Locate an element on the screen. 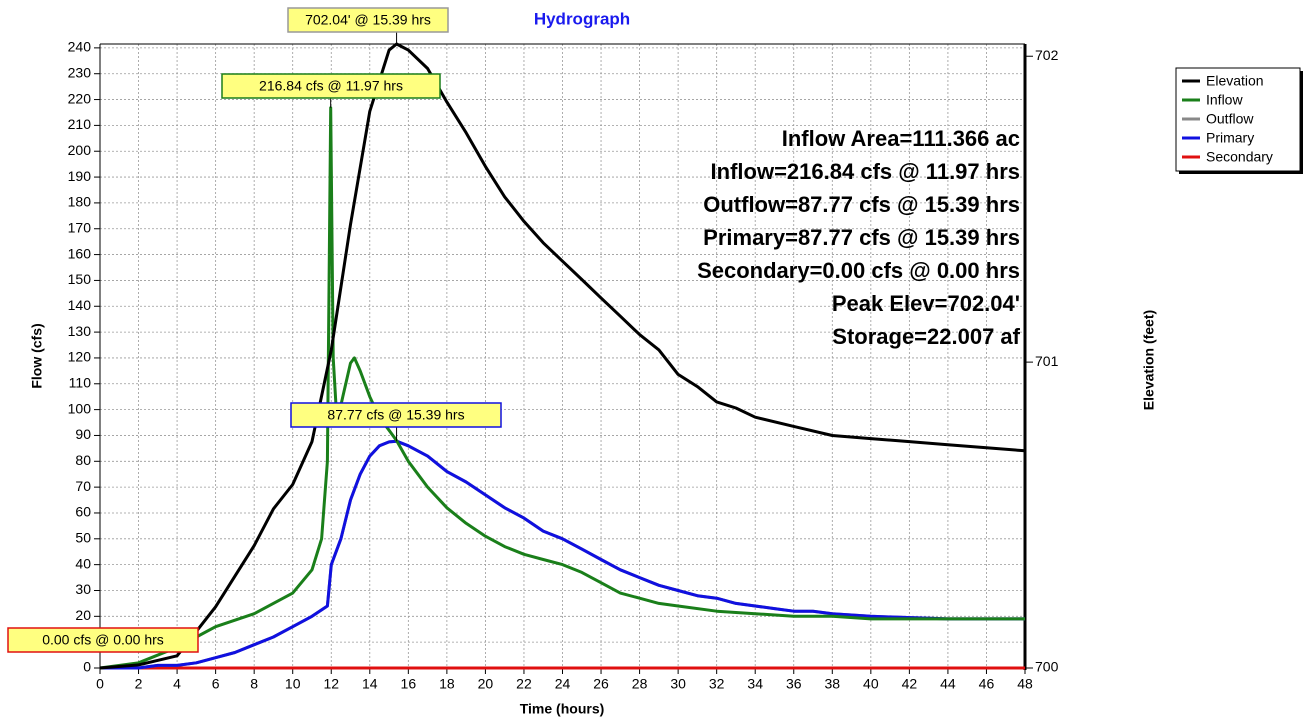 The image size is (1310, 721). callout-label: 702.04' @ 15.39 hrs is located at coordinates (368, 20).